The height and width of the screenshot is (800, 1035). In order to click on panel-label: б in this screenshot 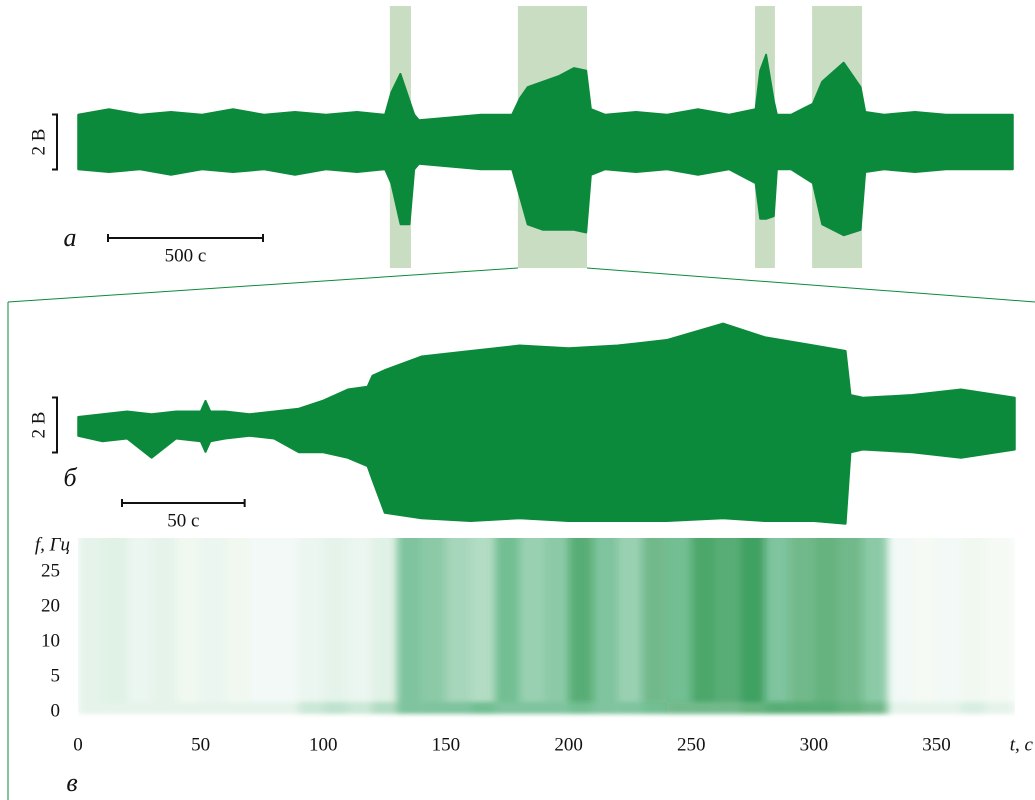, I will do `click(70, 477)`.